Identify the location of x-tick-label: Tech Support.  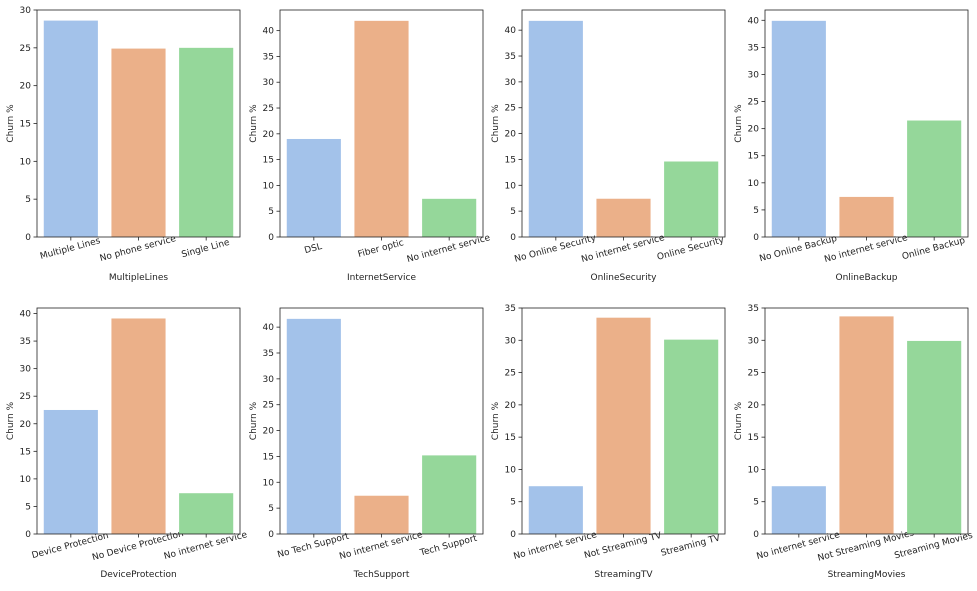
(448, 546).